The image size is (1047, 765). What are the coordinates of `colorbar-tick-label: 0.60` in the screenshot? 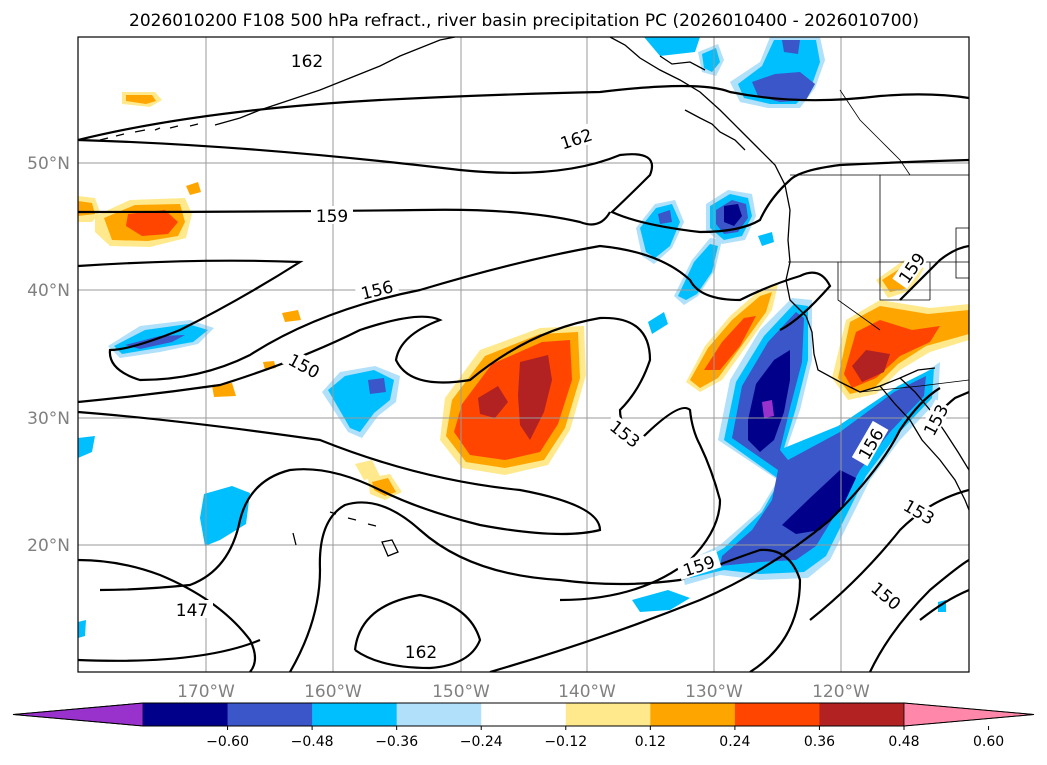 It's located at (988, 742).